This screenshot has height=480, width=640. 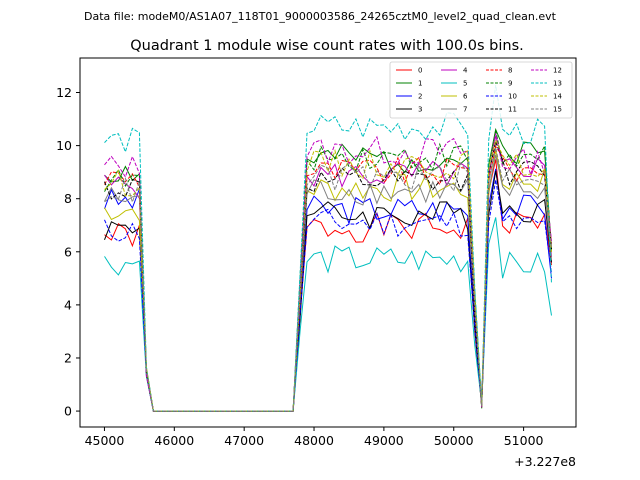 What do you see at coordinates (384, 440) in the screenshot?
I see `x-tick-label: 49000` at bounding box center [384, 440].